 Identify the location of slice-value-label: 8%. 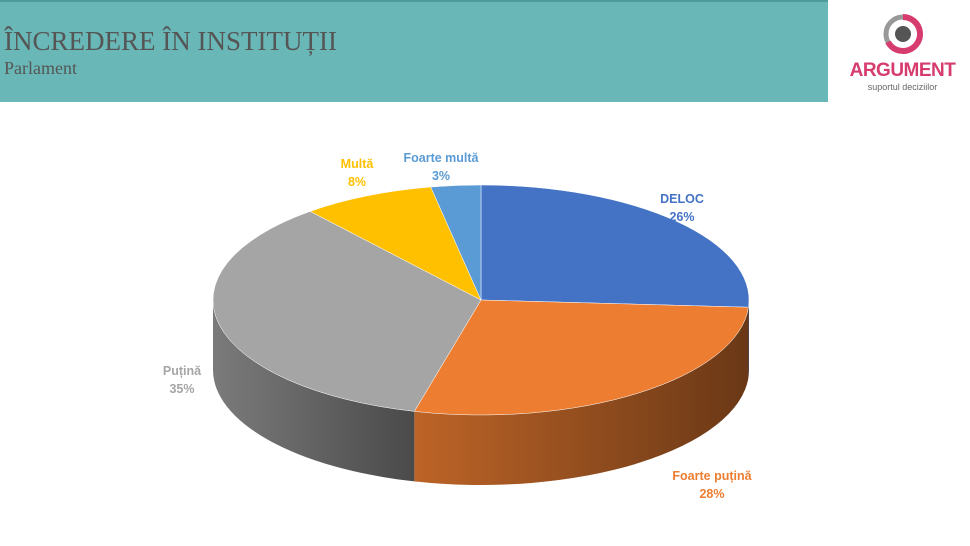
(357, 182).